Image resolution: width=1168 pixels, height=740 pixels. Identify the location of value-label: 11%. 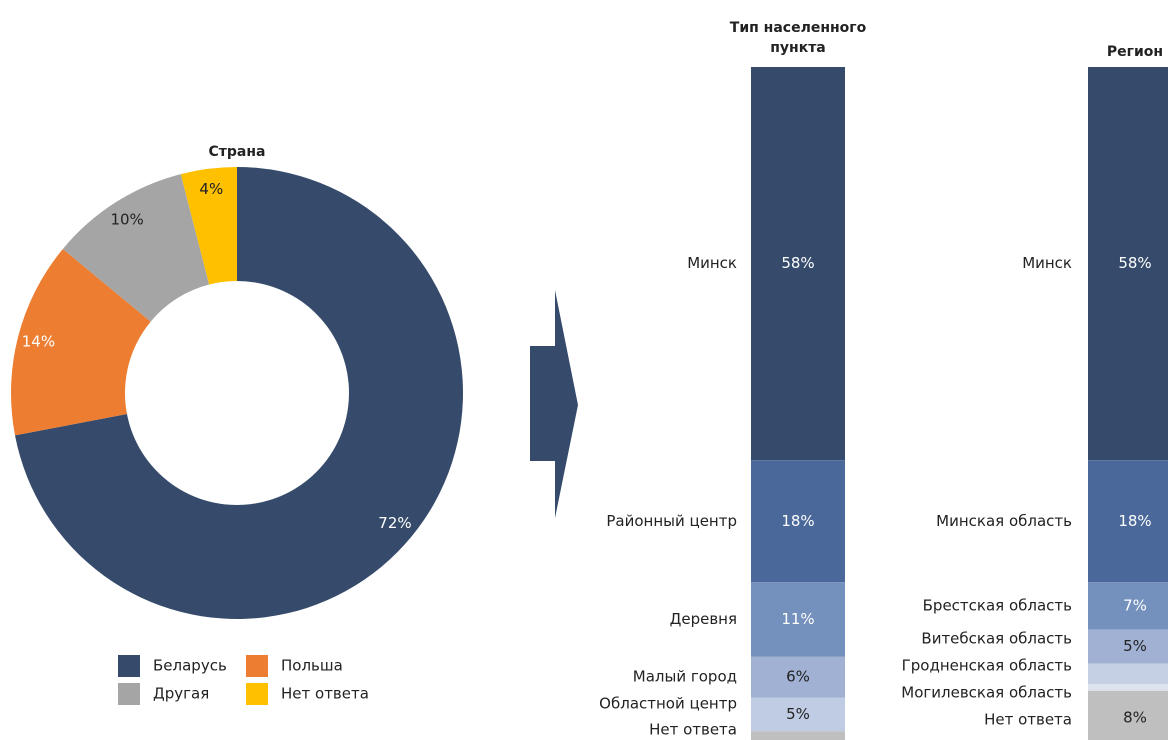
(797, 619).